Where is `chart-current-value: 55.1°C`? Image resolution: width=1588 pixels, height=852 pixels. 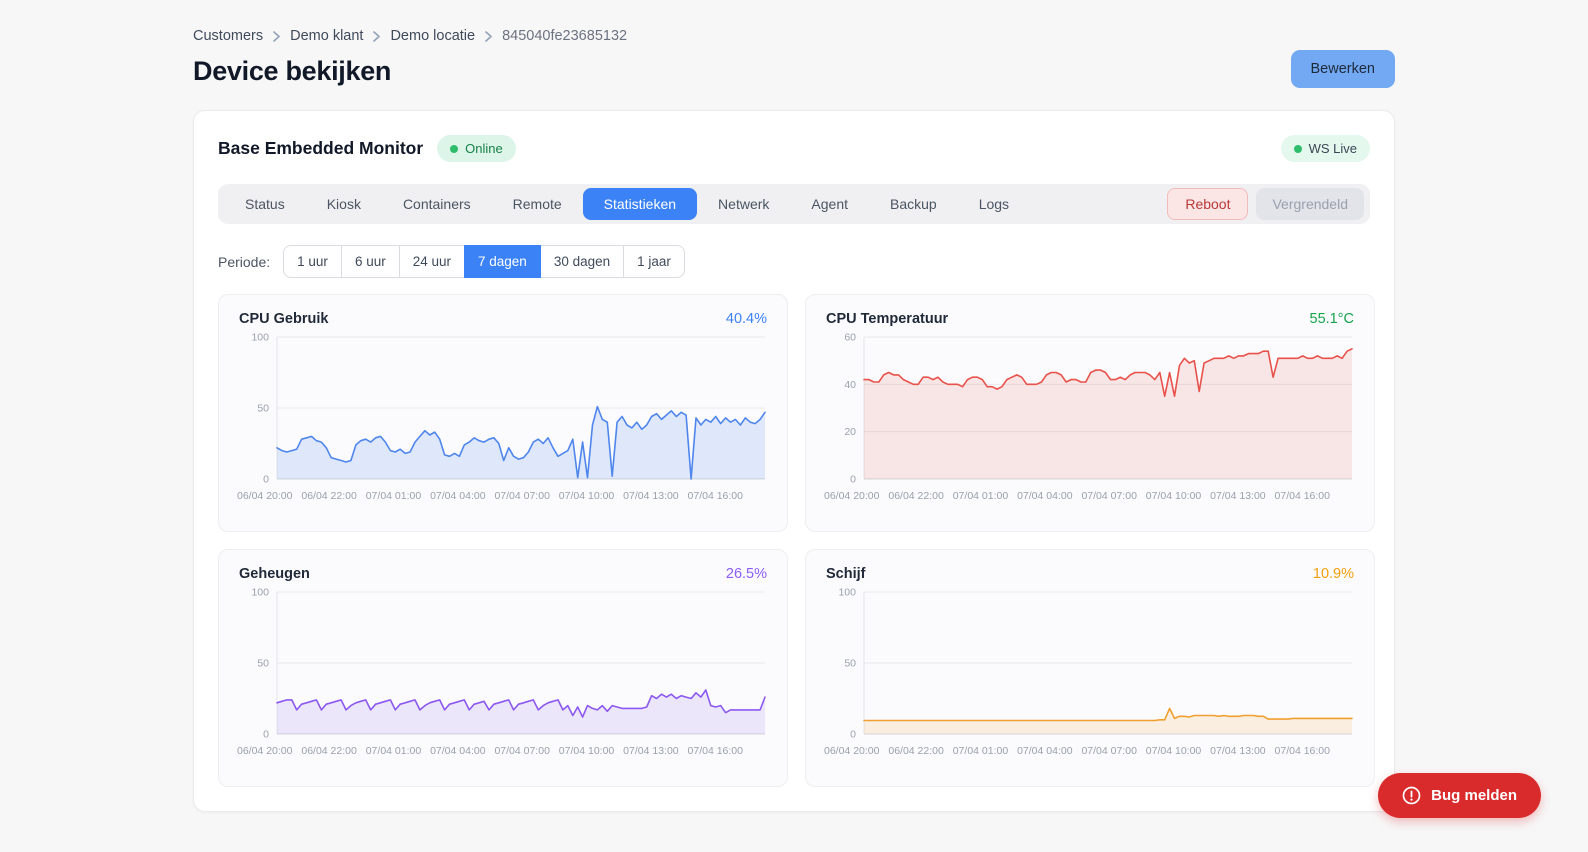 chart-current-value: 55.1°C is located at coordinates (1332, 319).